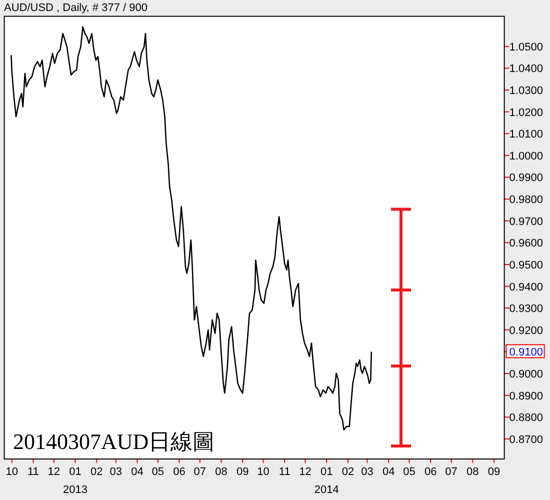 This screenshot has height=500, width=550. Describe the element at coordinates (76, 8) in the screenshot. I see `title: AUD/USD , Daily, # 377 / 900` at that location.